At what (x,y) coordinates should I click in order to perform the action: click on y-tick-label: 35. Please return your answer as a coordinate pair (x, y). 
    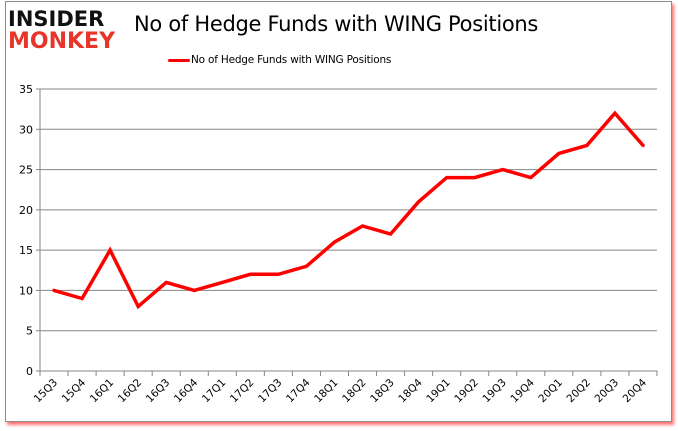
    Looking at the image, I should click on (26, 89).